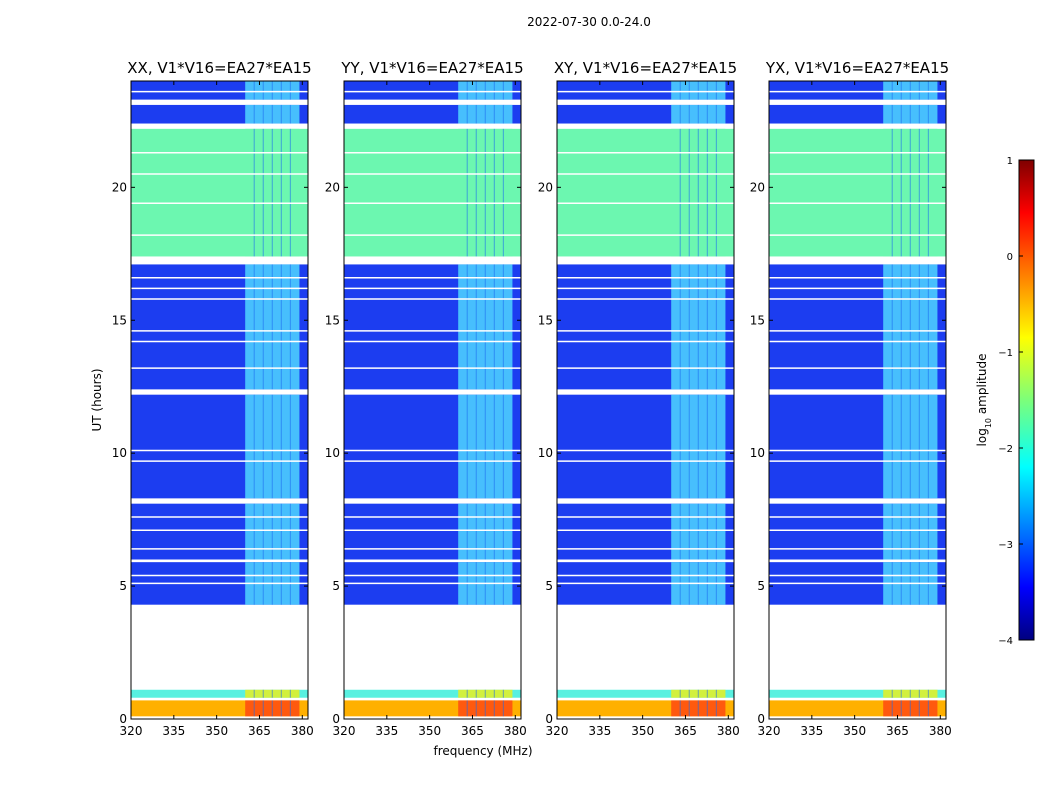  I want to click on panel-title: XY, V1*V16=EA27*EA15, so click(645, 68).